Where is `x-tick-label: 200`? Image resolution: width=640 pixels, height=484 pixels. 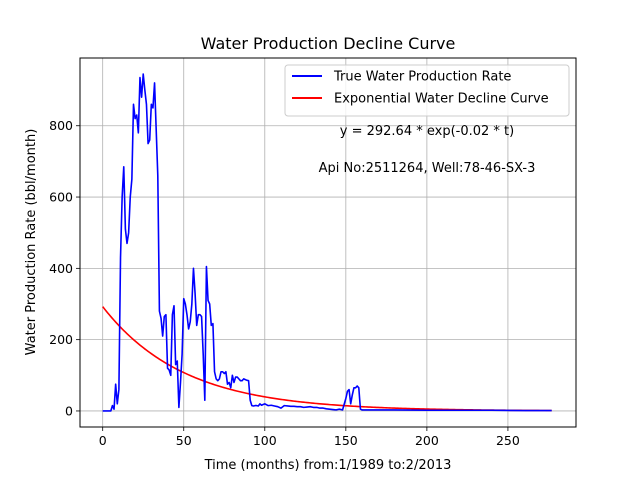
x-tick-label: 200 is located at coordinates (427, 440).